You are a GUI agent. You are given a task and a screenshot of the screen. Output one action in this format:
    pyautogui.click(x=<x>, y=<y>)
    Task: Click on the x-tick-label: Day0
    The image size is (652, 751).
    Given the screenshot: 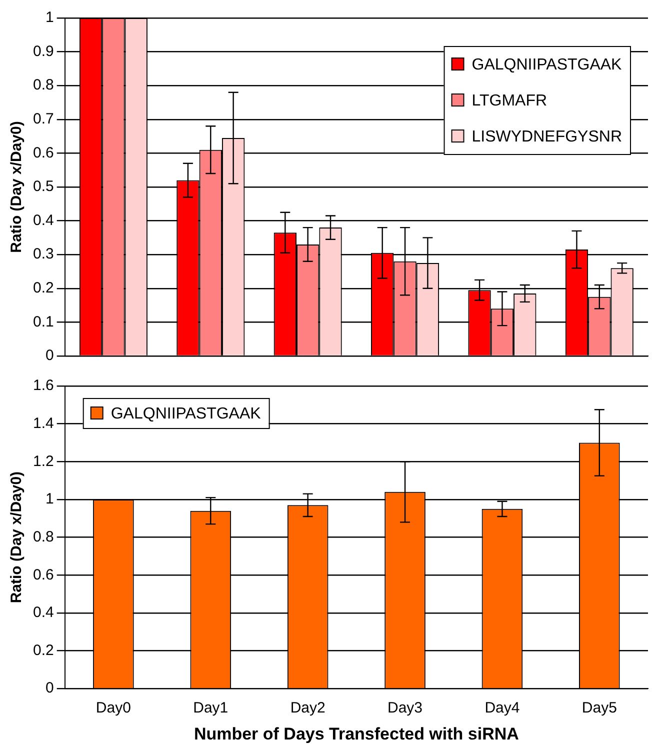 What is the action you would take?
    pyautogui.click(x=113, y=708)
    